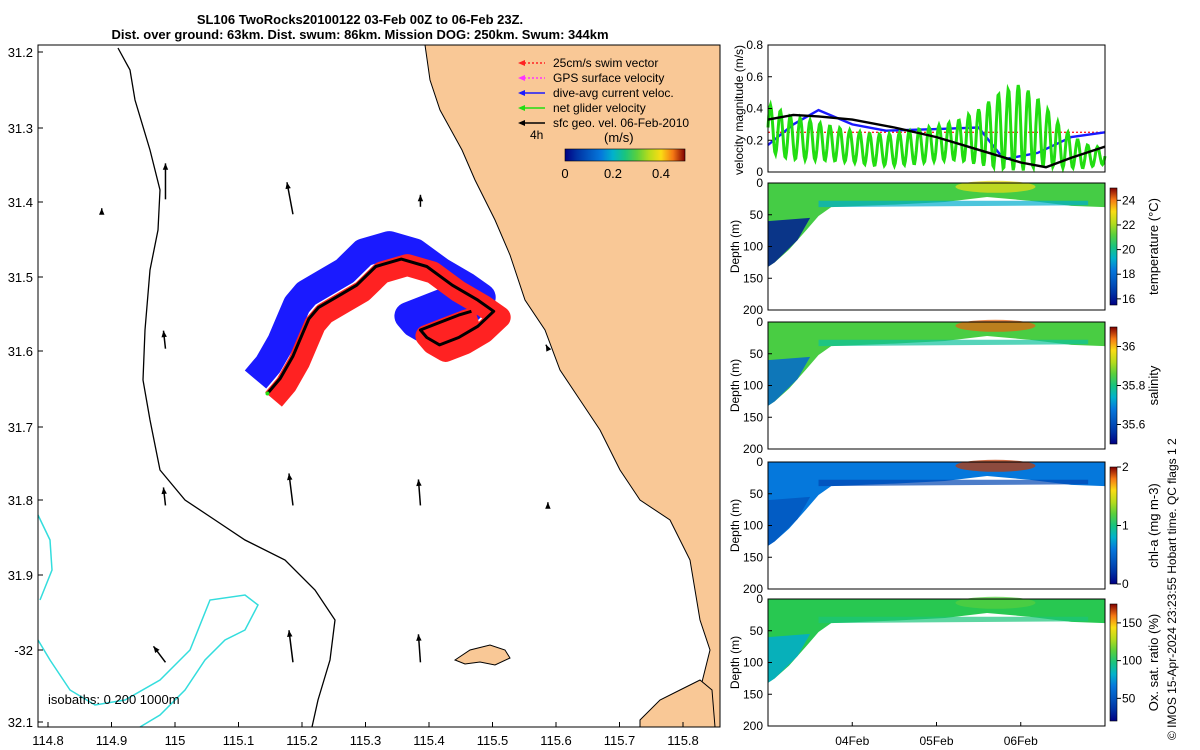 The width and height of the screenshot is (1200, 750). Describe the element at coordinates (1129, 200) in the screenshot. I see `colorbar-tick-label: 24` at that location.